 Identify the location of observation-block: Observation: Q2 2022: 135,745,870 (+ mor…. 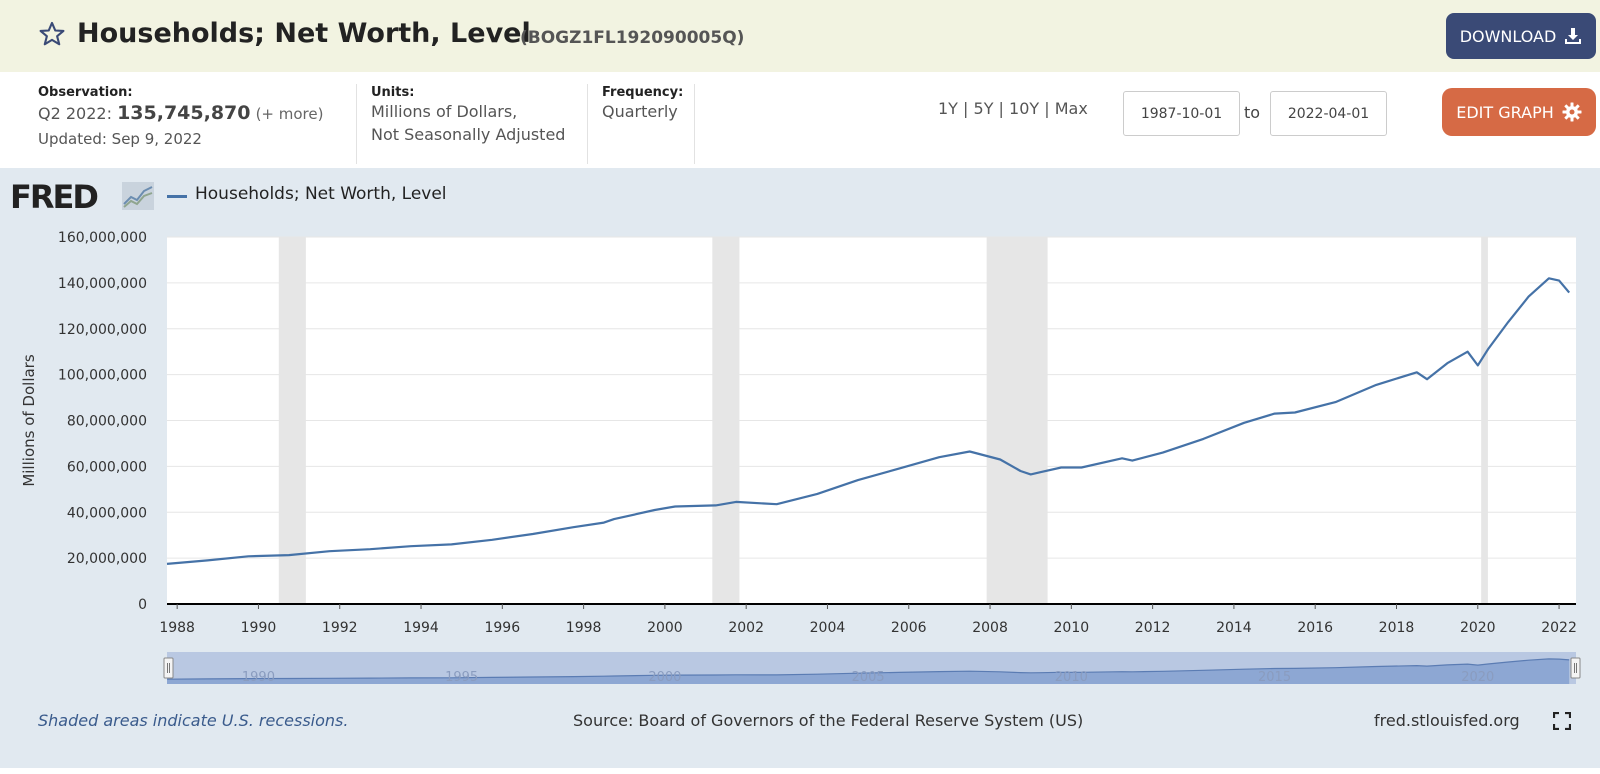
(180, 118).